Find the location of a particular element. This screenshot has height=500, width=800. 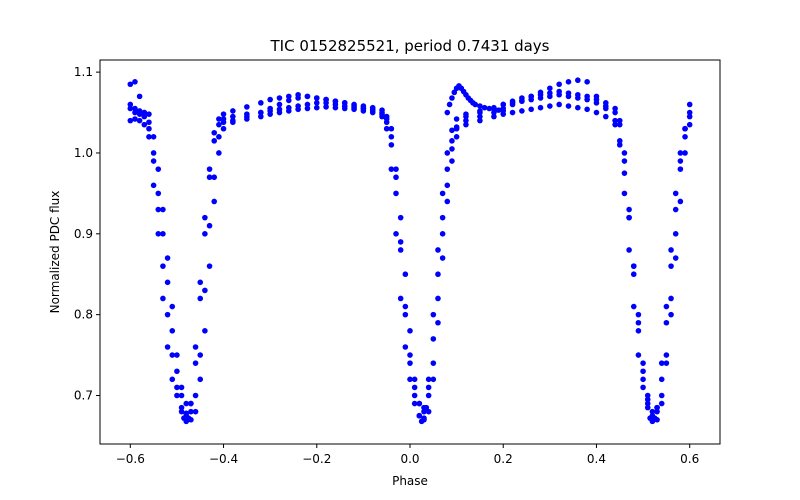

y-axis: 0.7 0.8 0.9 1.0 1.1 is located at coordinates (87, 233).